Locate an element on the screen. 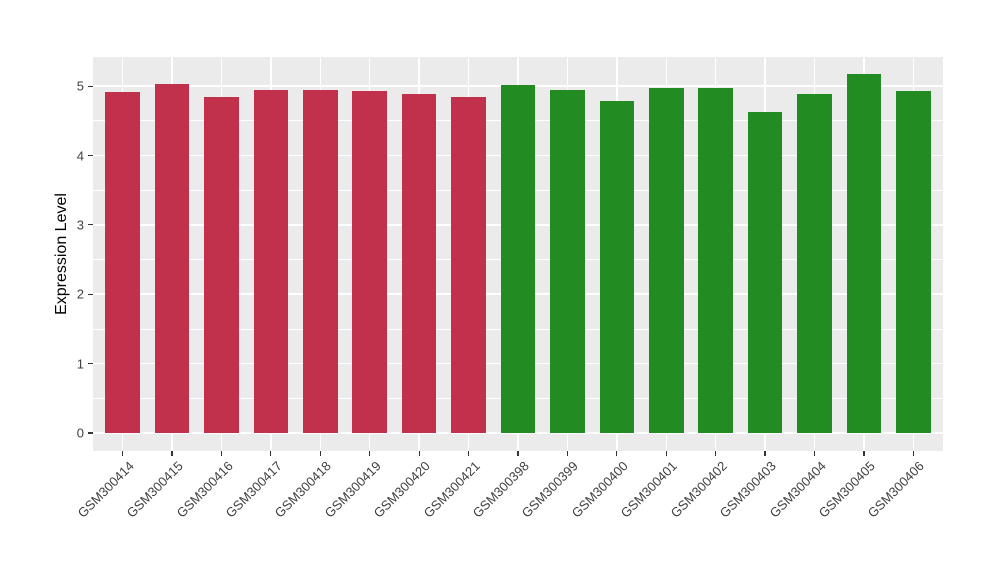 The width and height of the screenshot is (1000, 580). bar-GSM300419 is located at coordinates (370, 261).